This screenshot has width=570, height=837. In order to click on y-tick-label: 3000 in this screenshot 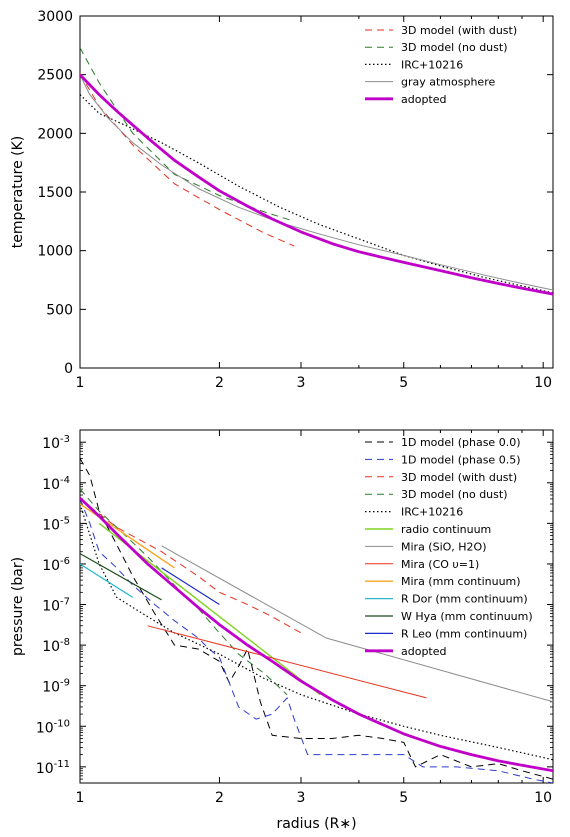, I will do `click(55, 17)`.